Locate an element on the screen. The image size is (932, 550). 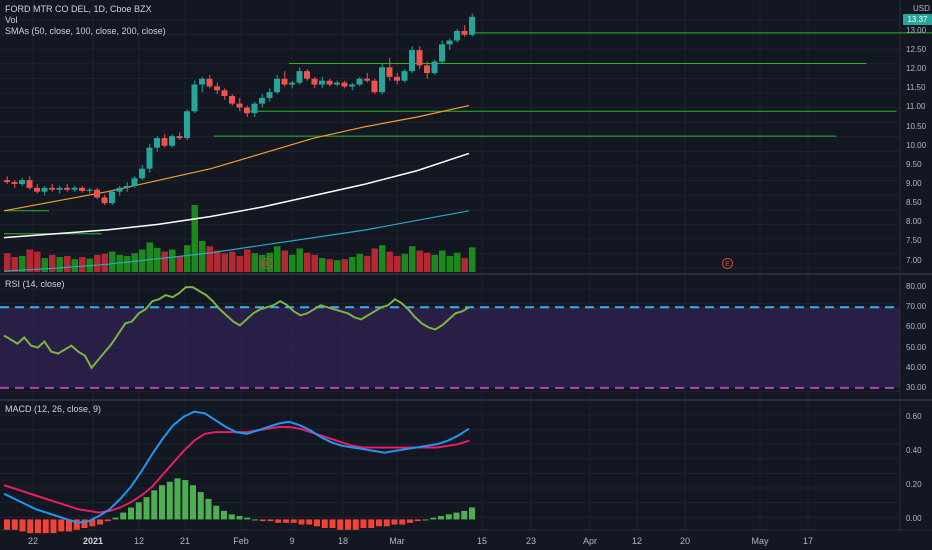
macd-legend: MACD (12, 26, close, 9) is located at coordinates (53, 409).